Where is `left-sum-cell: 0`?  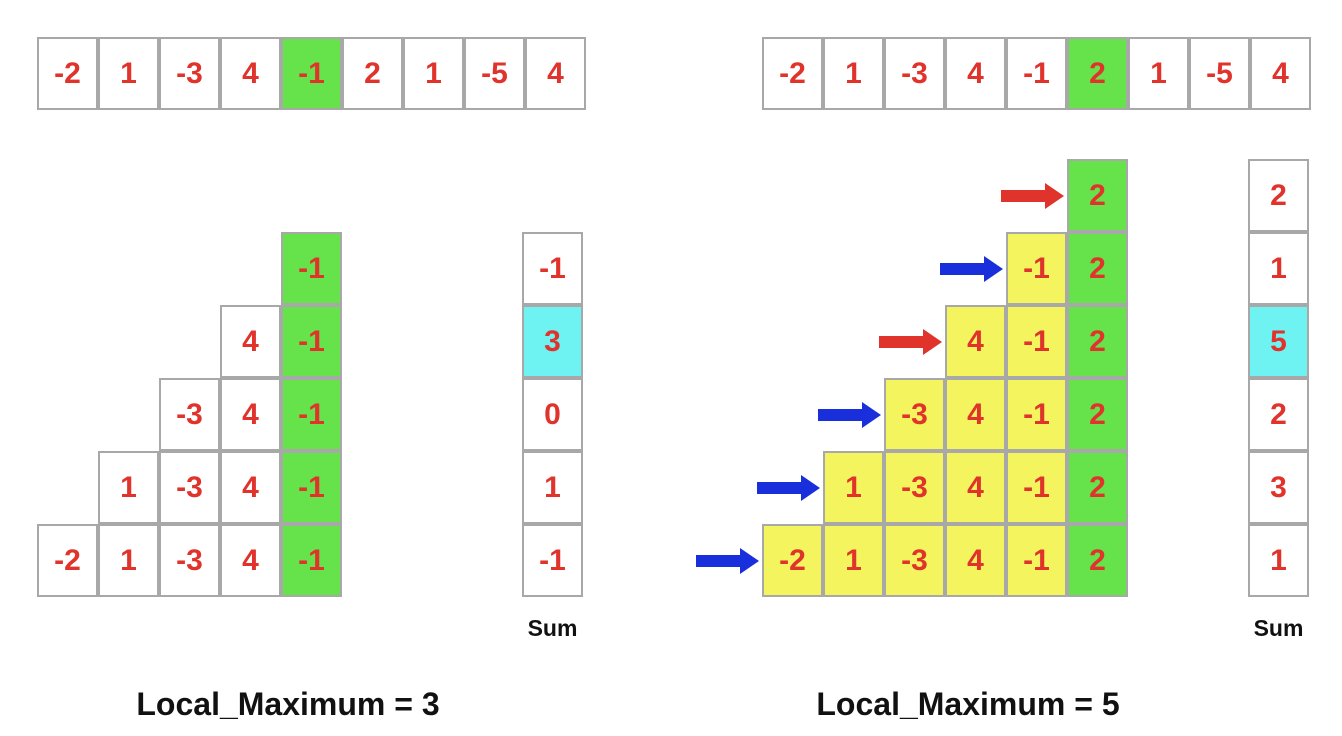 left-sum-cell: 0 is located at coordinates (552, 414).